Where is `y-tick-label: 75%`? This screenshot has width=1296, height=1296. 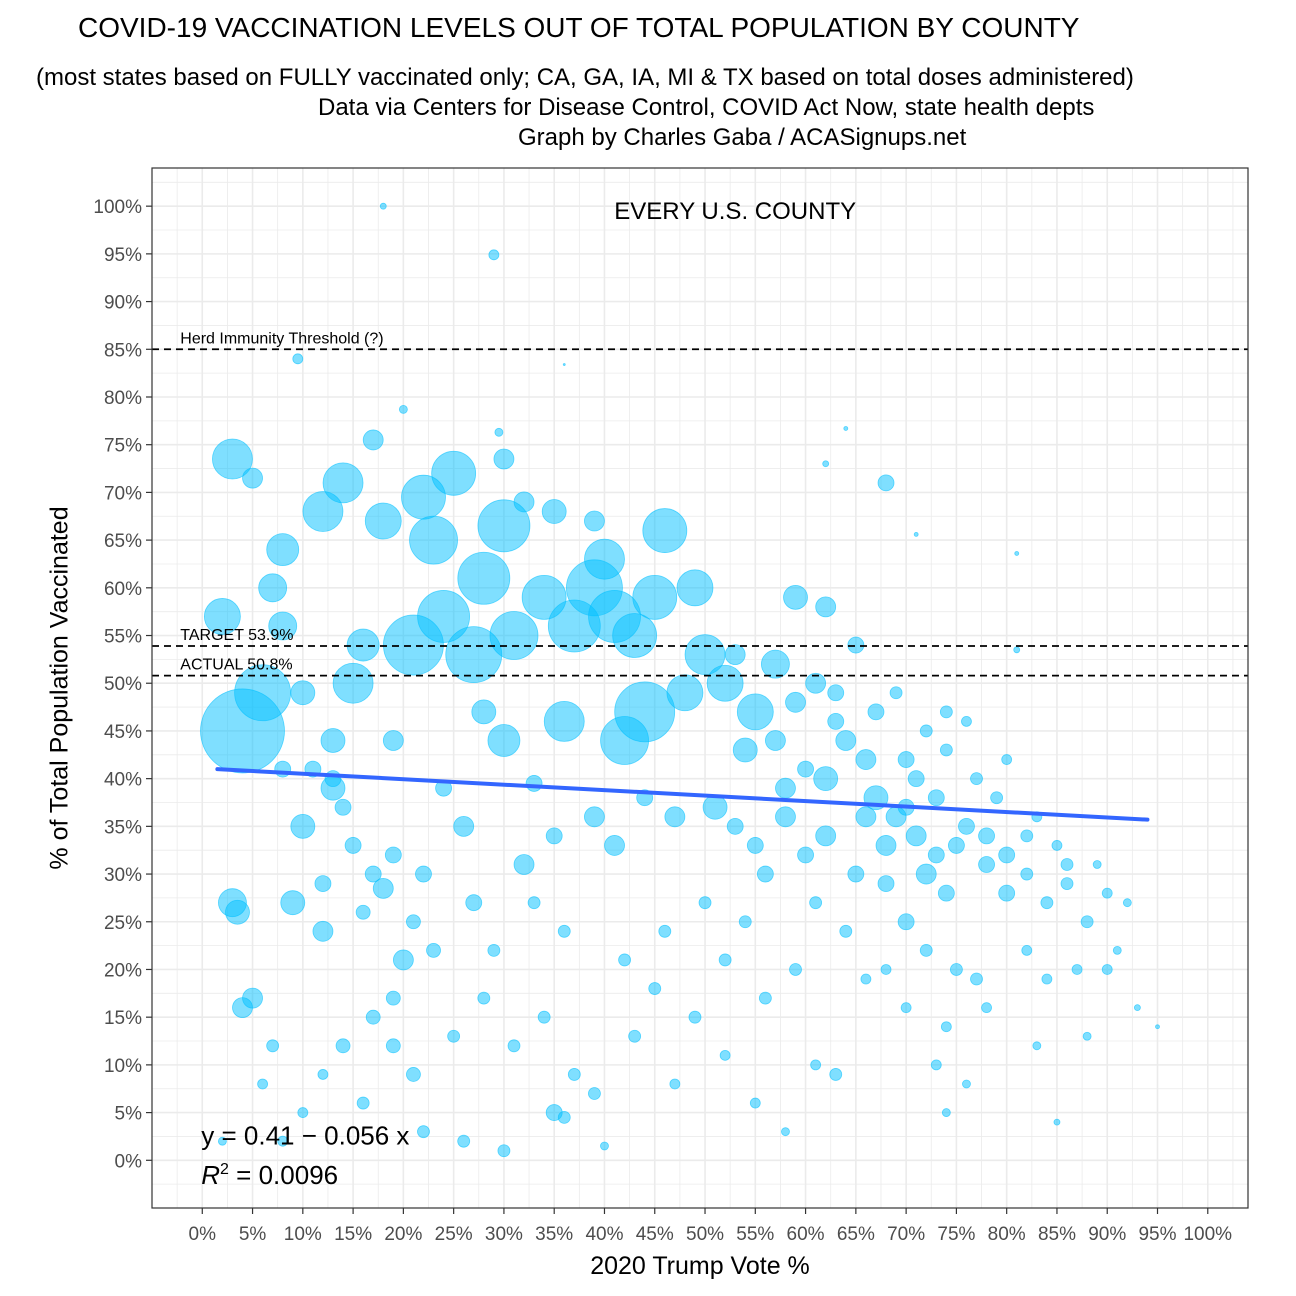
y-tick-label: 75% is located at coordinates (123, 446).